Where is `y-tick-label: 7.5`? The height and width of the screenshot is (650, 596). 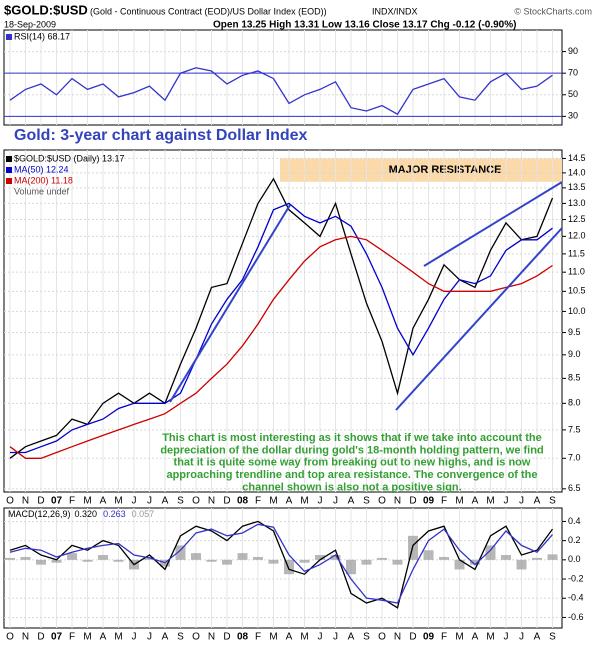
y-tick-label: 7.5 is located at coordinates (574, 429).